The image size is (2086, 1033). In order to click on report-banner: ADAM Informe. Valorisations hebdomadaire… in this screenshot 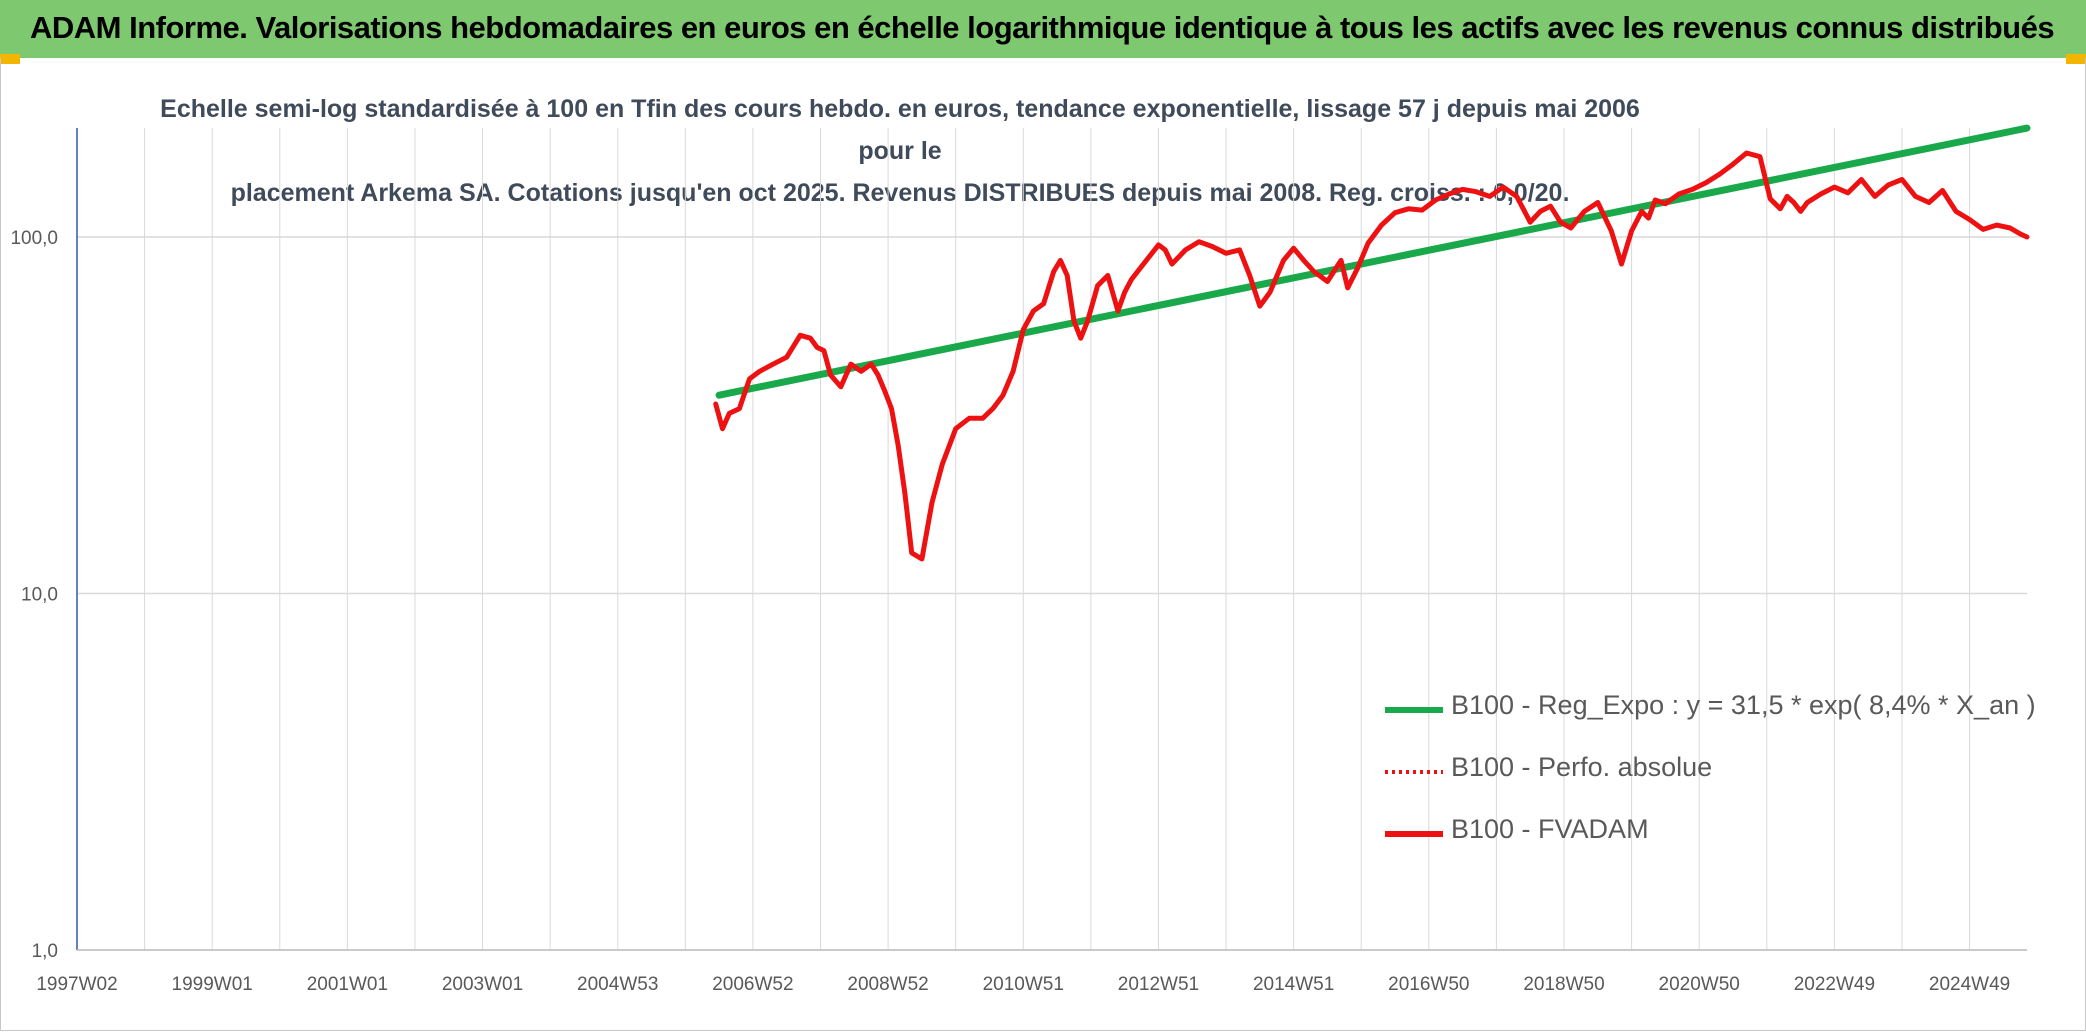, I will do `click(1043, 29)`.